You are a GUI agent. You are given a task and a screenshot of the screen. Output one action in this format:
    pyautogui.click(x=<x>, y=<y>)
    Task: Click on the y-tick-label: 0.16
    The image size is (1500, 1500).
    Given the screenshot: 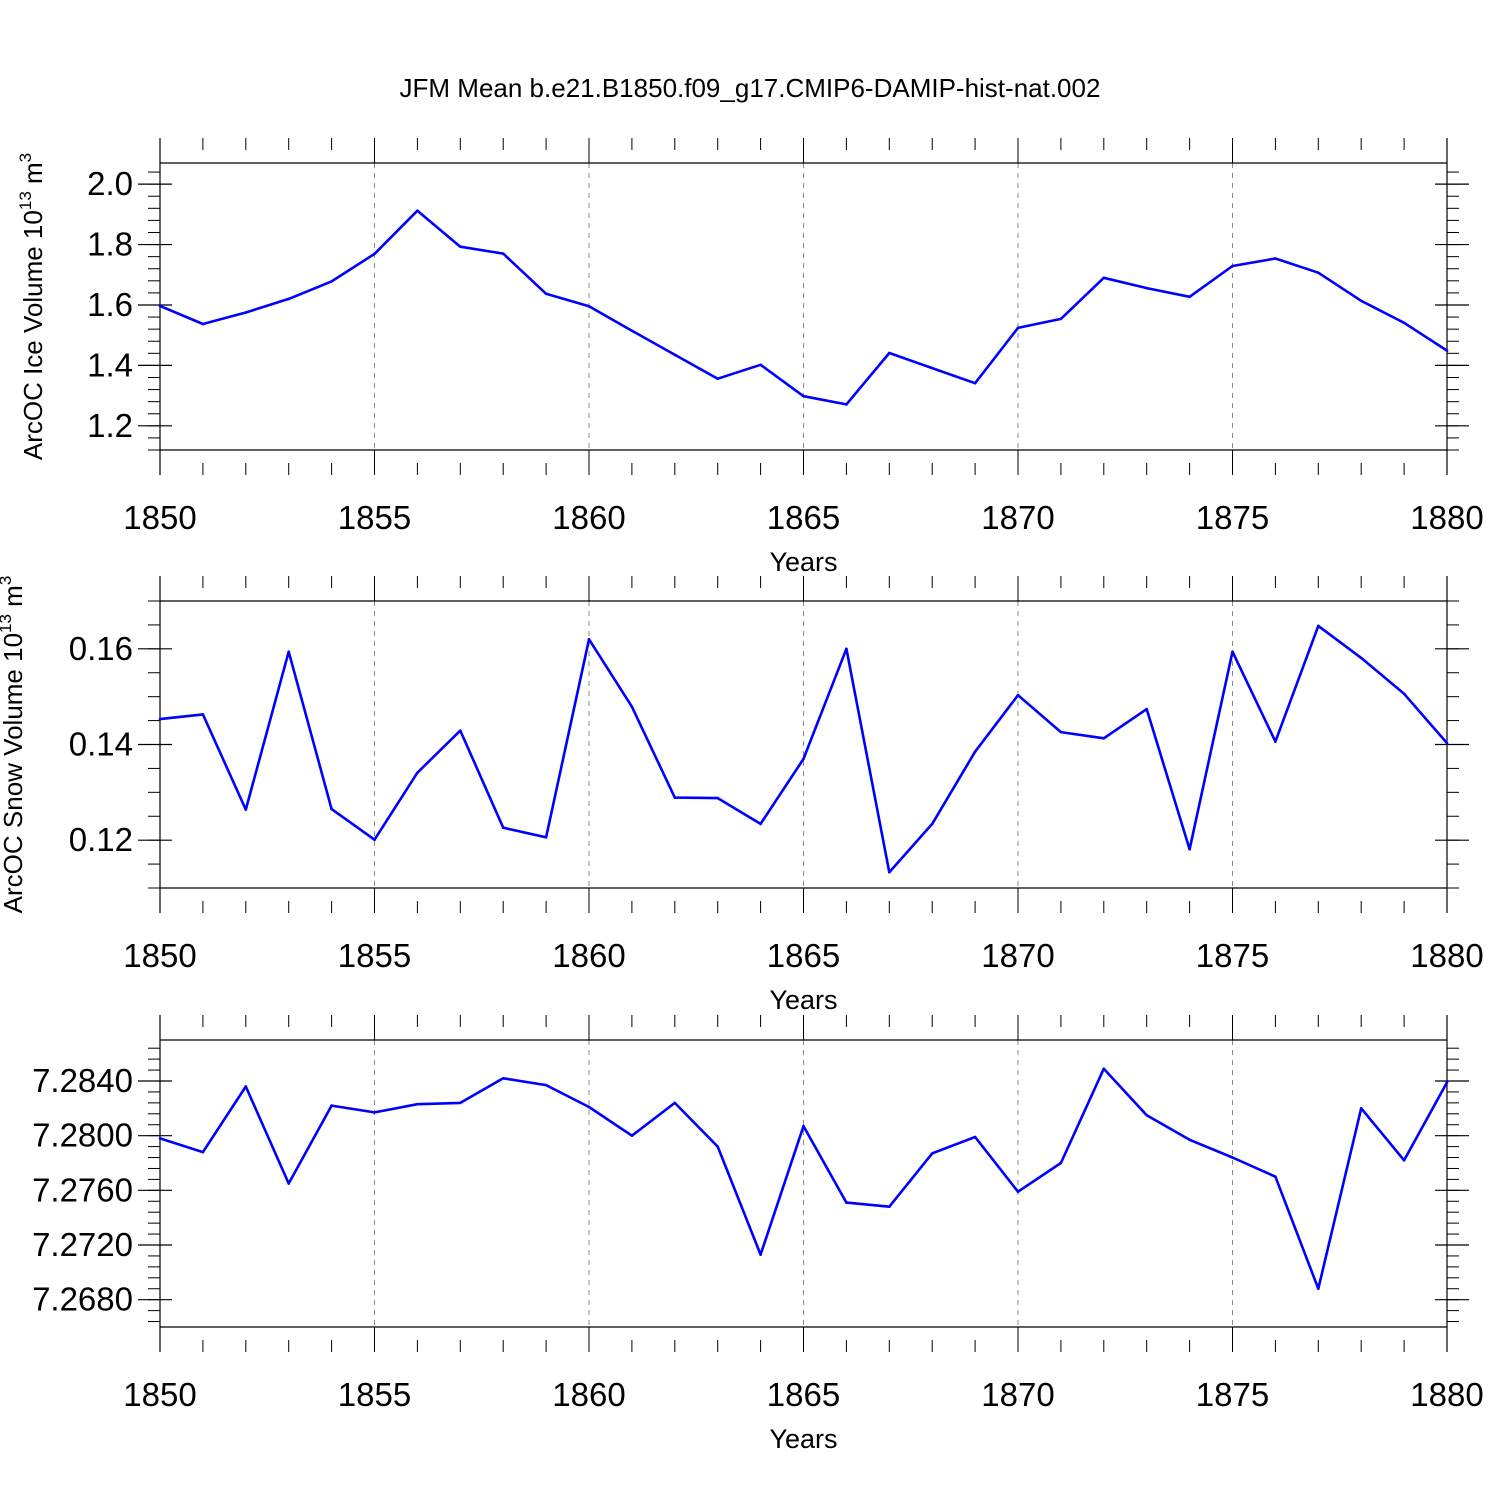 What is the action you would take?
    pyautogui.click(x=101, y=648)
    